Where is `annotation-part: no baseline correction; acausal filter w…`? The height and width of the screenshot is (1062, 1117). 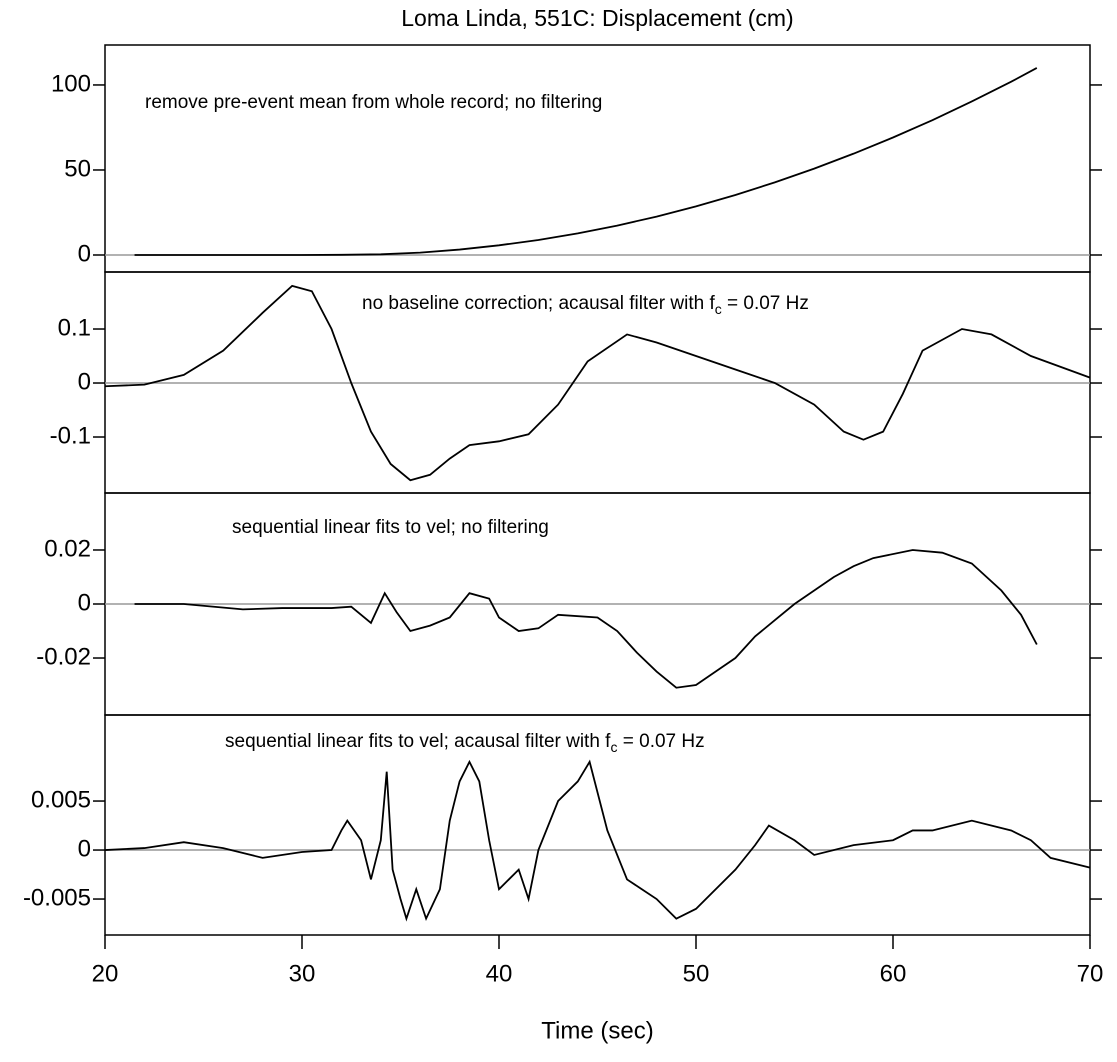 annotation-part: no baseline correction; acausal filter w… is located at coordinates (538, 303).